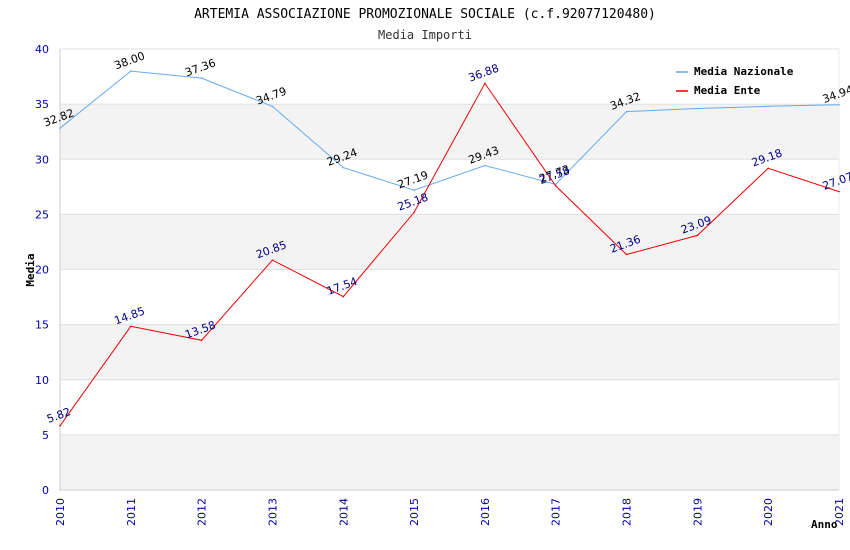 Image resolution: width=850 pixels, height=550 pixels. I want to click on y-tick-label: 0, so click(45, 490).